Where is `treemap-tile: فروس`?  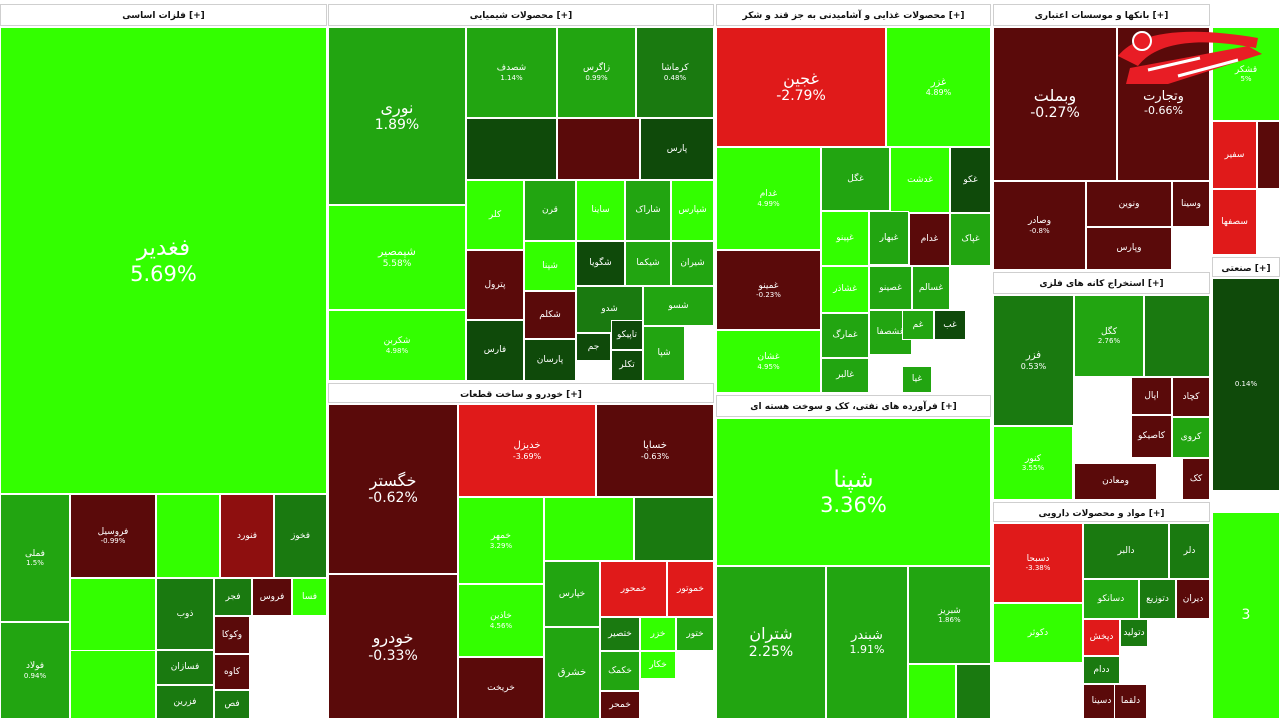
treemap-tile: فروس is located at coordinates (272, 597).